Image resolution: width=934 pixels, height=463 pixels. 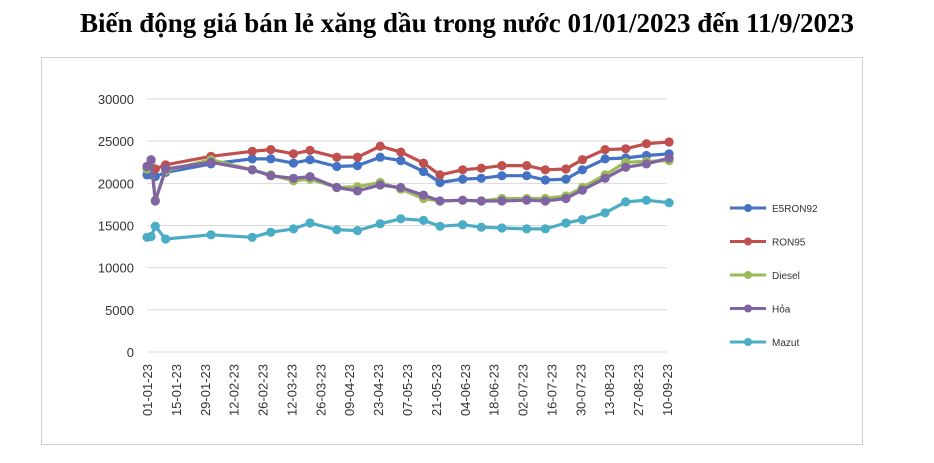 I want to click on x-tick-label: 30-07-23, so click(x=580, y=390).